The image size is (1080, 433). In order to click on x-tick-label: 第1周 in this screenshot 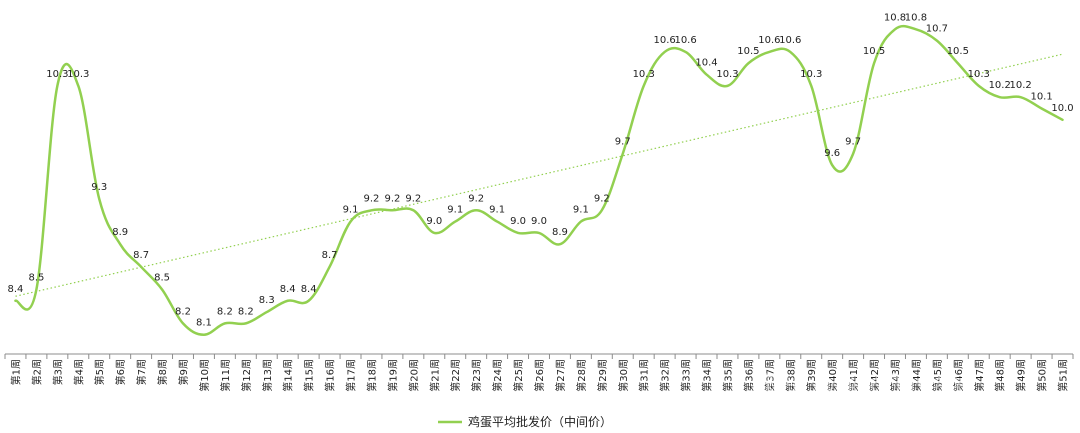, I will do `click(15, 372)`.